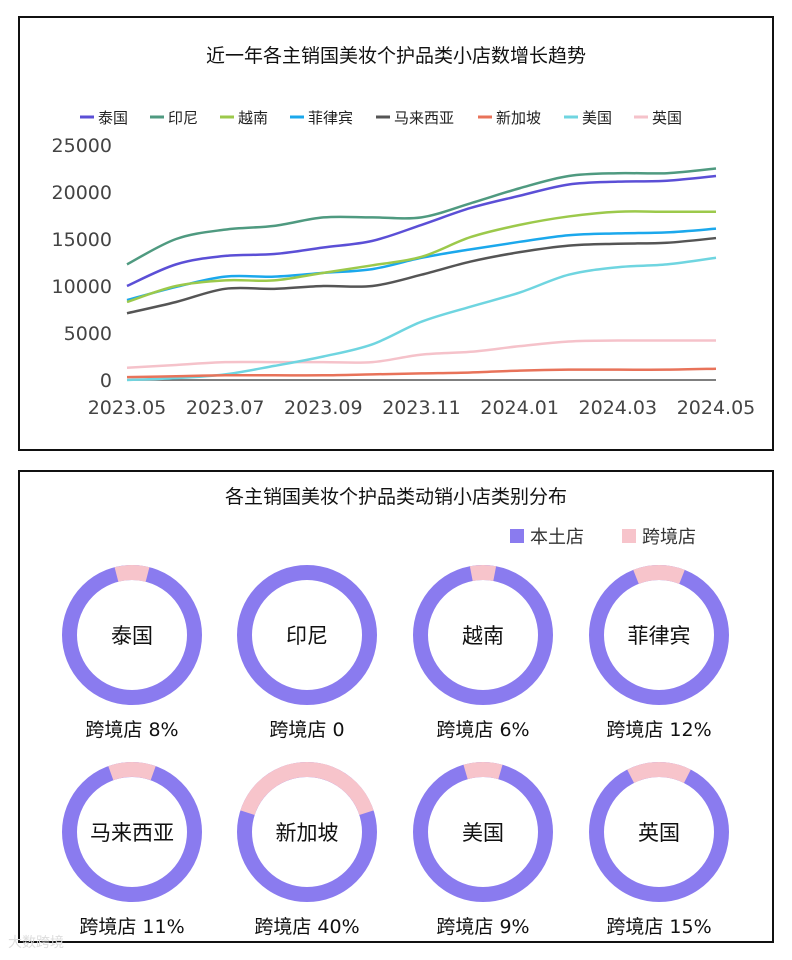 The width and height of the screenshot is (792, 960). I want to click on donut-country-label: 美国, so click(483, 833).